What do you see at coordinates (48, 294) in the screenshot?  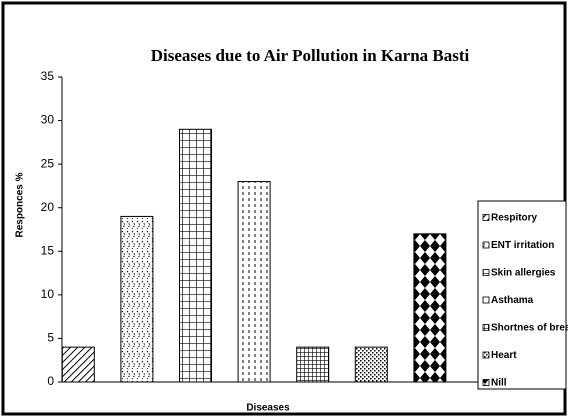 I see `y-tick-label: 10` at bounding box center [48, 294].